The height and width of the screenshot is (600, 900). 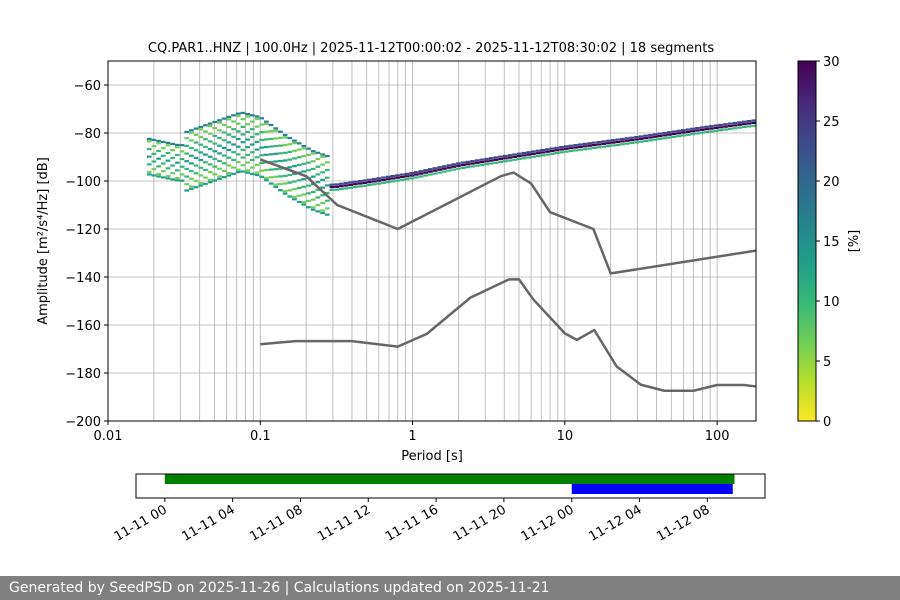 I want to click on colorbar-tick-label: 25, so click(x=831, y=122).